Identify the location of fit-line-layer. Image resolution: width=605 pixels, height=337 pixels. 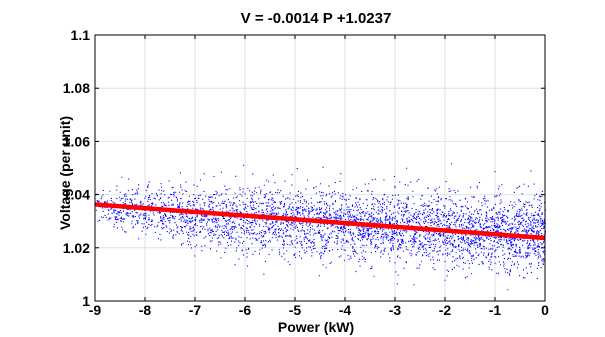
(320, 221).